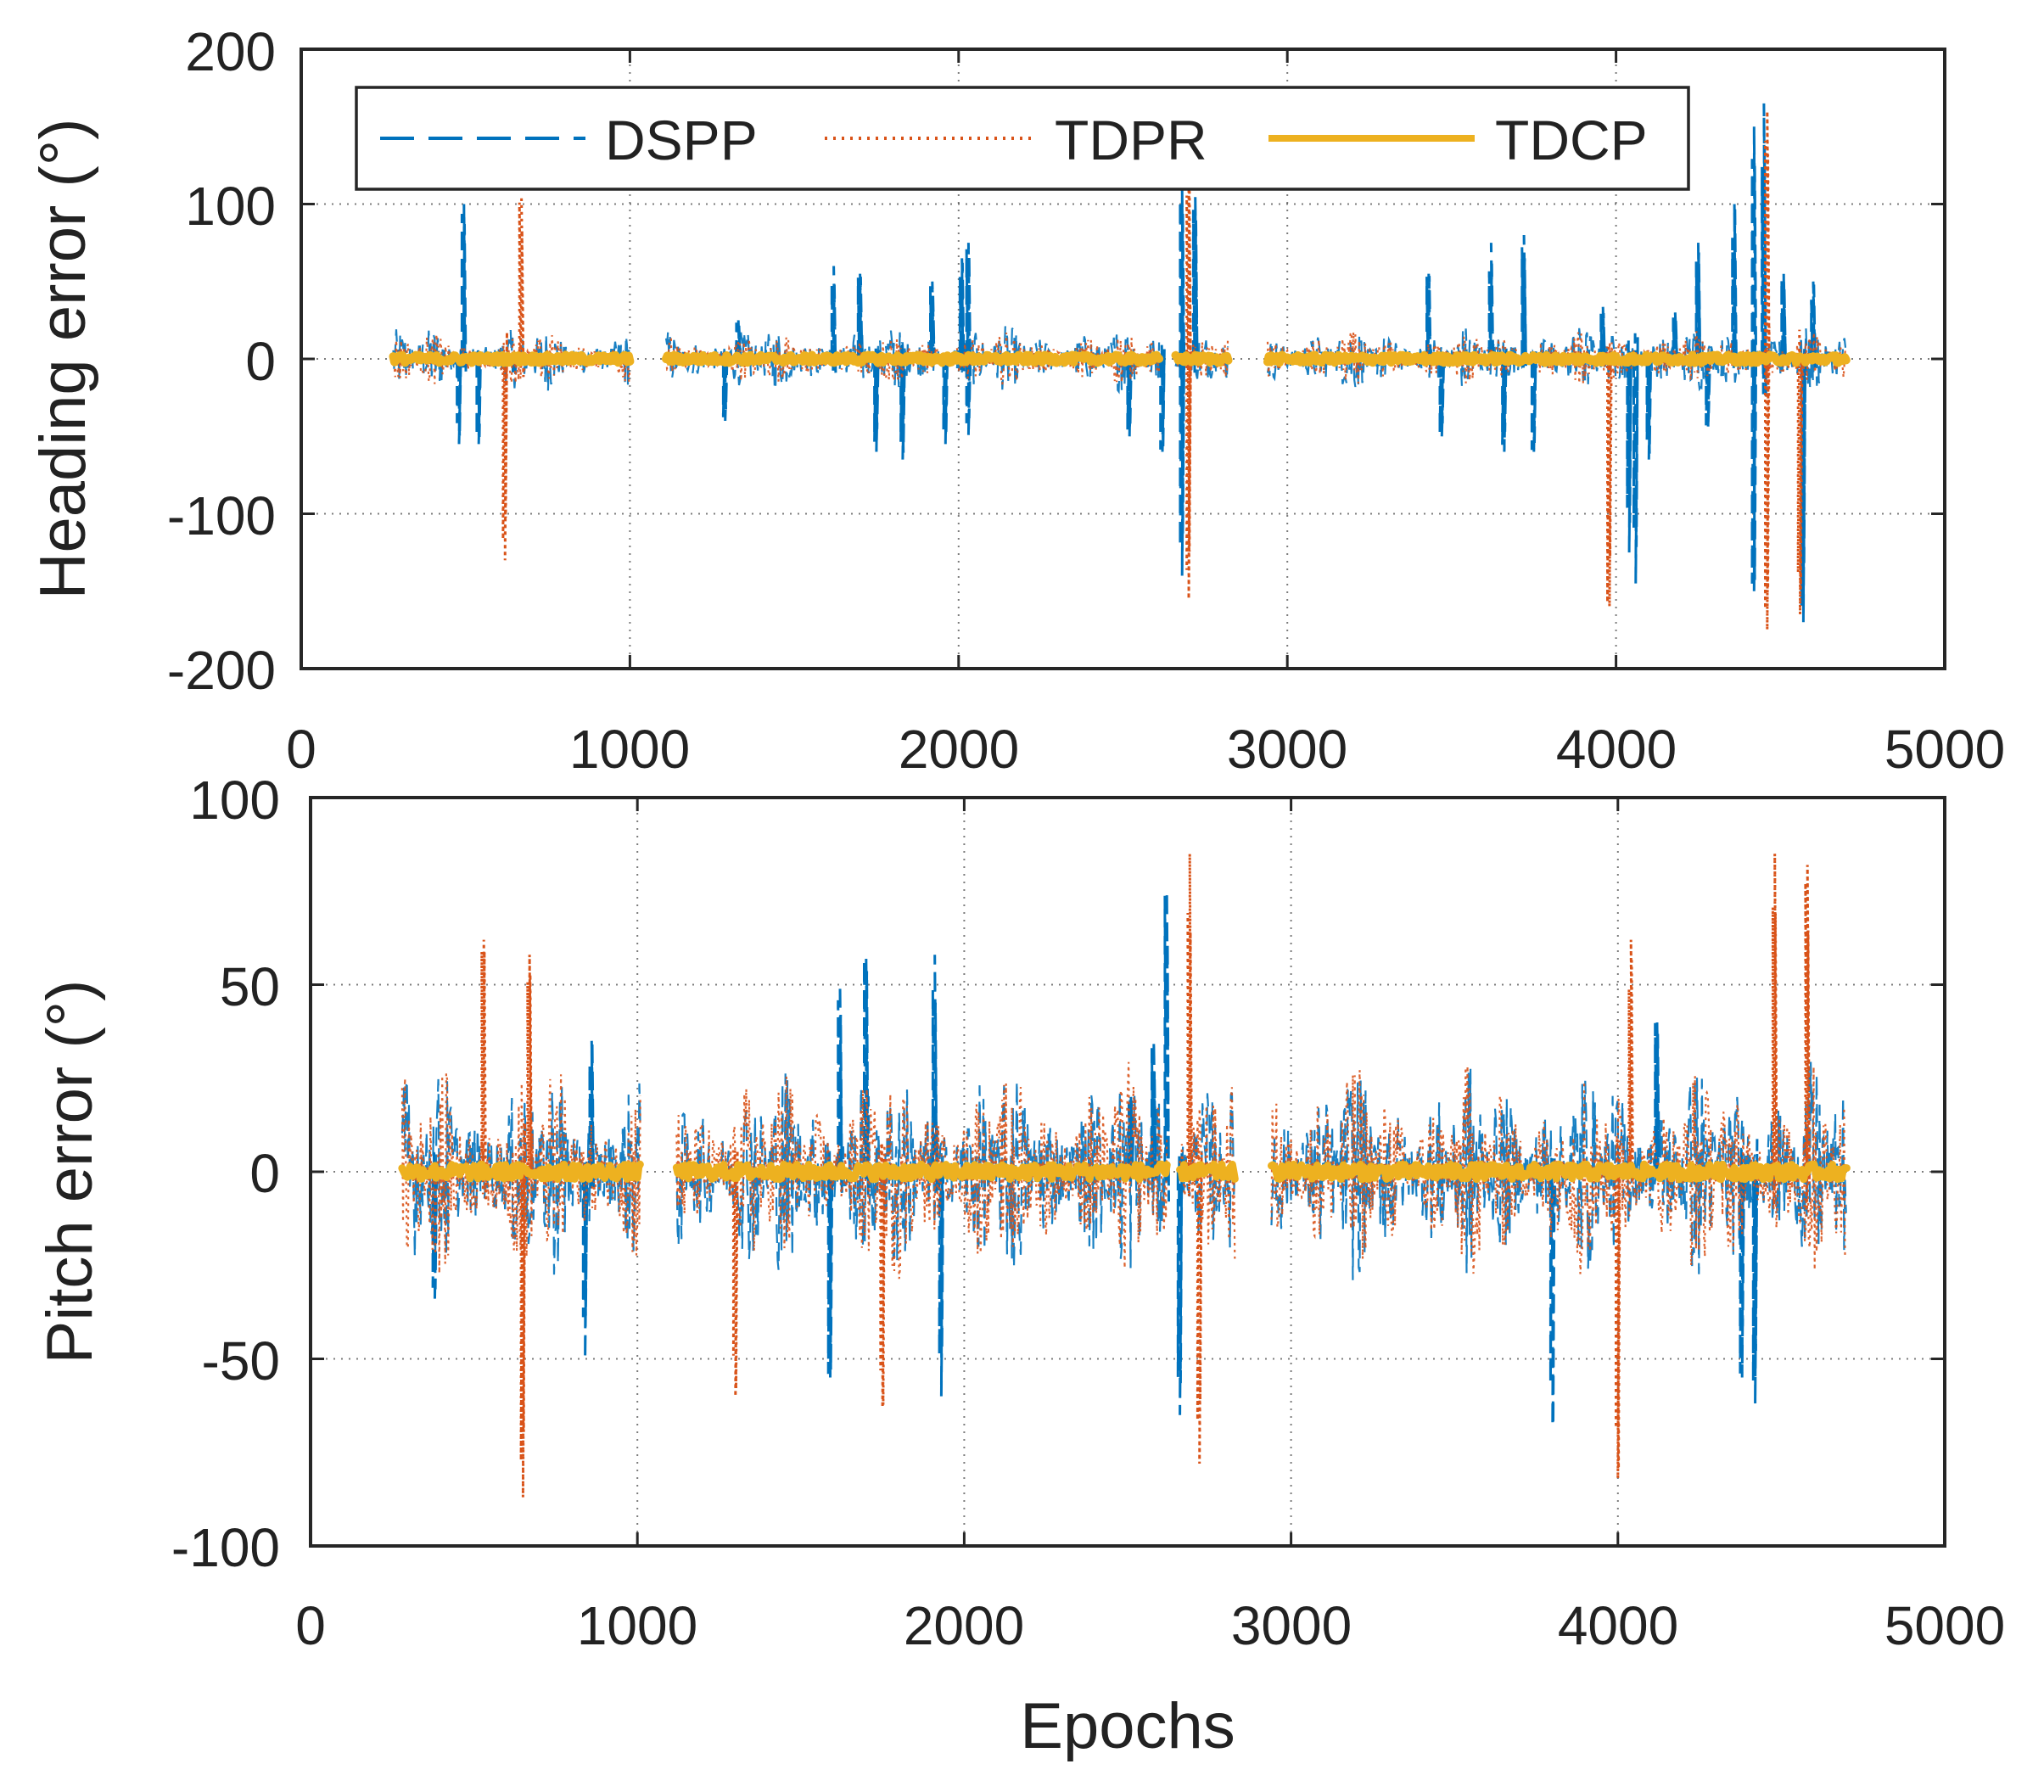 The image size is (2044, 1792). What do you see at coordinates (681, 140) in the screenshot?
I see `legend-label-dspp: DSPP` at bounding box center [681, 140].